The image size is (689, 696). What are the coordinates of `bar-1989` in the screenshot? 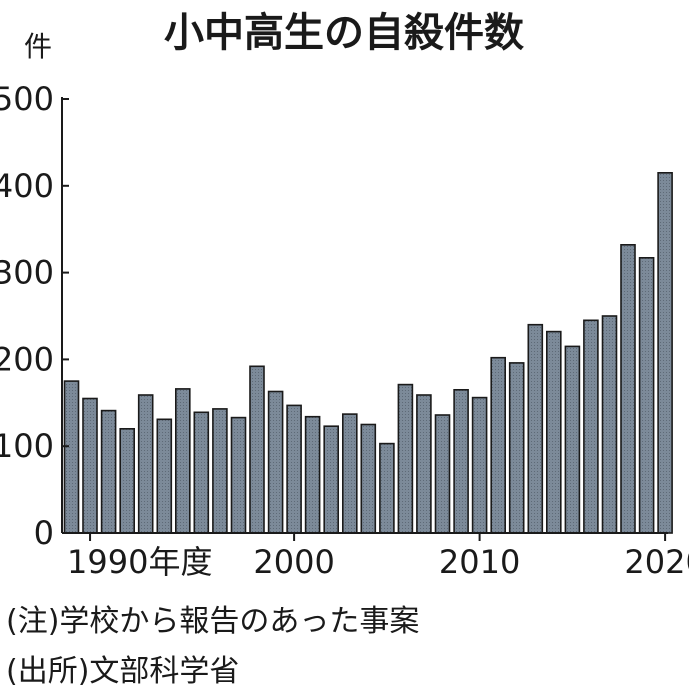 It's located at (90, 465).